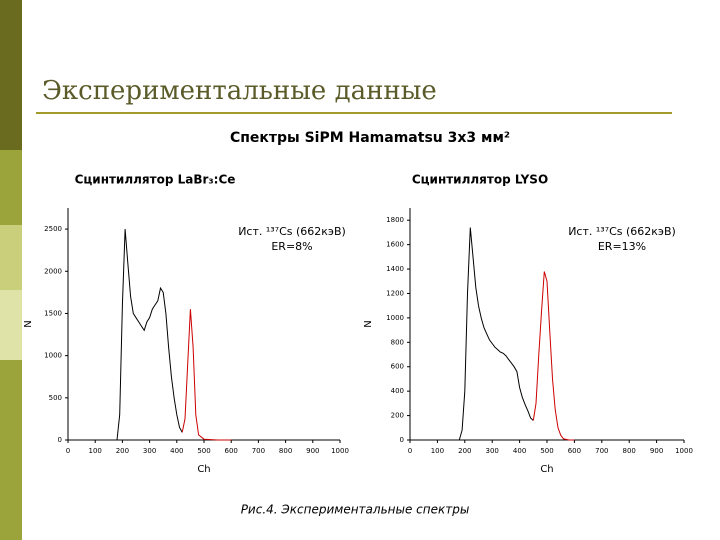  I want to click on chart-title: Сцинтиллятор LaBr₃:Ce, so click(155, 180).